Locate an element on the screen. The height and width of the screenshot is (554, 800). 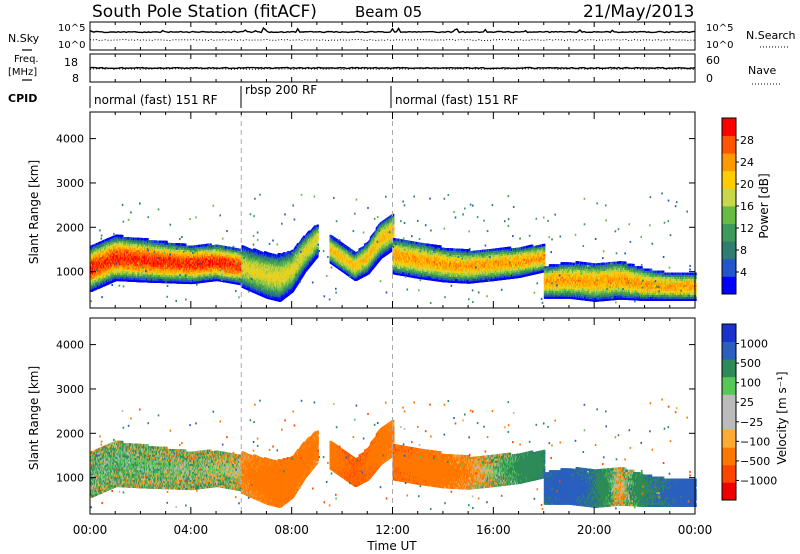
nave-label: Nave is located at coordinates (762, 70).